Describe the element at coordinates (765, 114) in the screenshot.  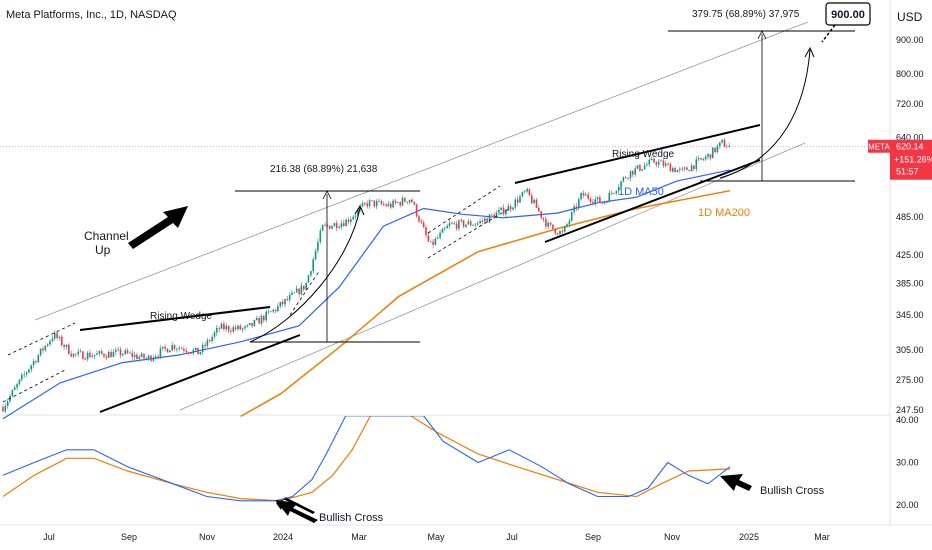
I see `projection2-curve` at that location.